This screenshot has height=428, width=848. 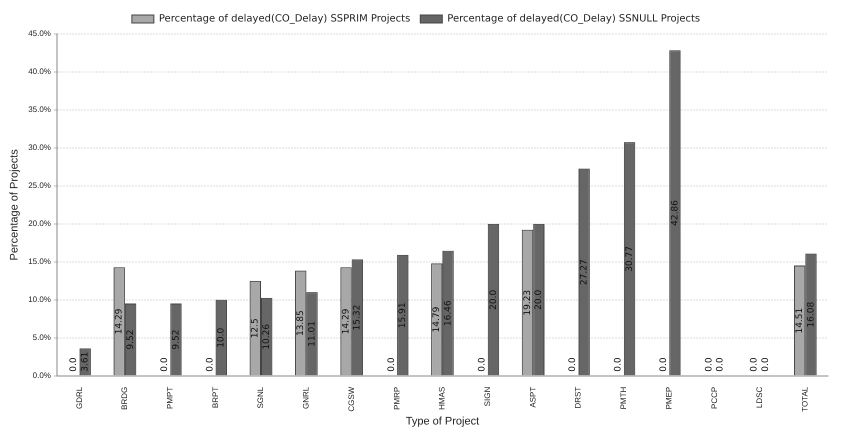 I want to click on data-label: 12.5, so click(x=255, y=328).